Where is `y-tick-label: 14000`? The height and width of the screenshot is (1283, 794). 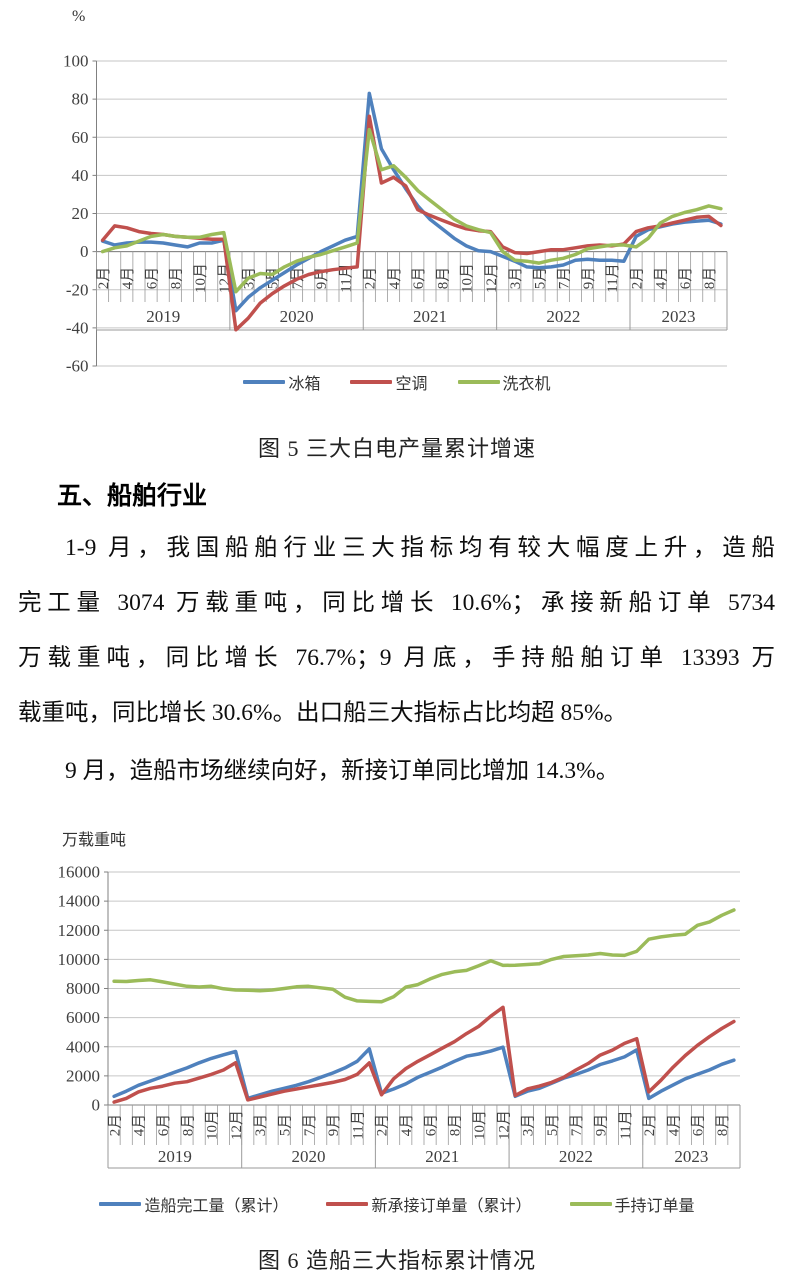
y-tick-label: 14000 is located at coordinates (79, 901).